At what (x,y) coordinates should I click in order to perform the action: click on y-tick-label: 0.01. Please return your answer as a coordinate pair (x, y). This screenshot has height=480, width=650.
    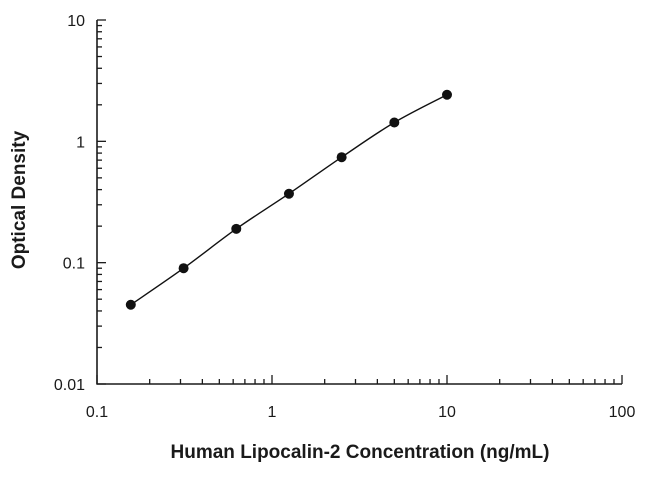
    Looking at the image, I should click on (69, 385).